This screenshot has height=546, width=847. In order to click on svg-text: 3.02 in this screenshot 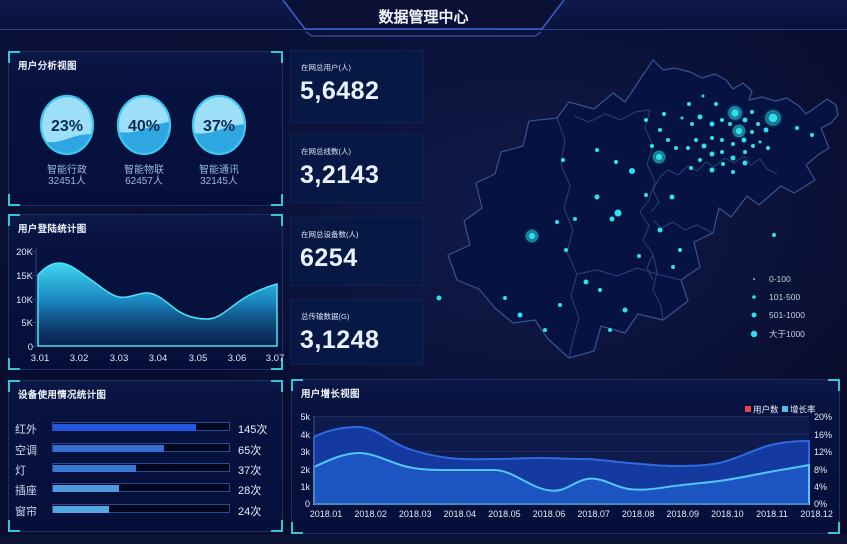, I will do `click(79, 358)`.